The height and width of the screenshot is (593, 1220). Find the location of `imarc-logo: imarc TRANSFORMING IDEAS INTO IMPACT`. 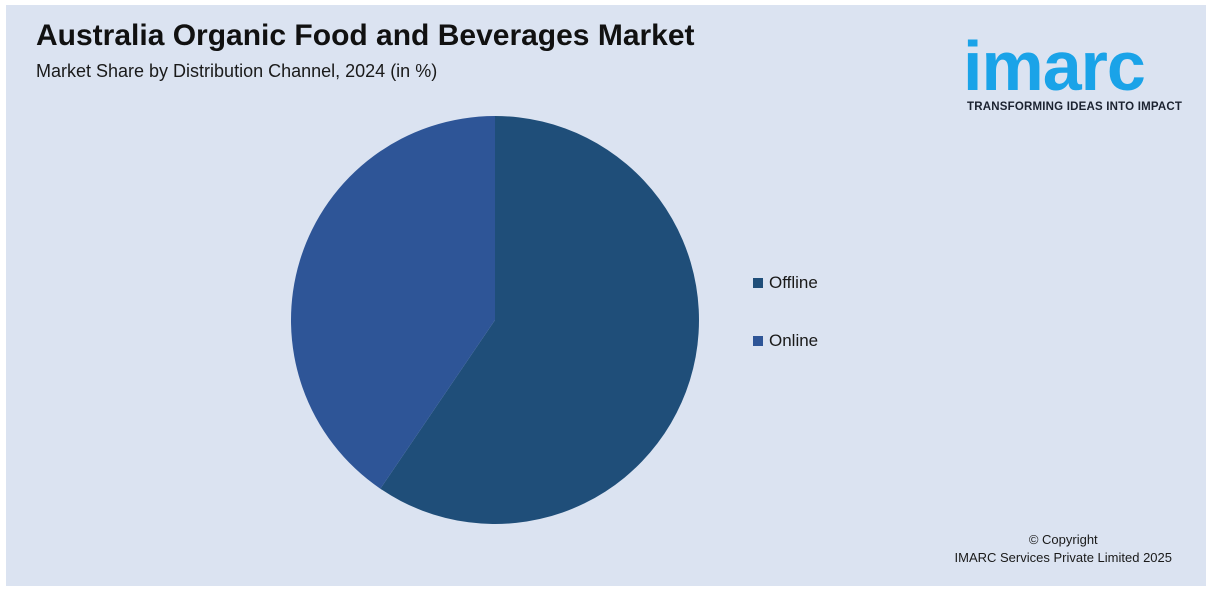

imarc-logo: imarc TRANSFORMING IDEAS INTO IMPACT is located at coordinates (1078, 69).